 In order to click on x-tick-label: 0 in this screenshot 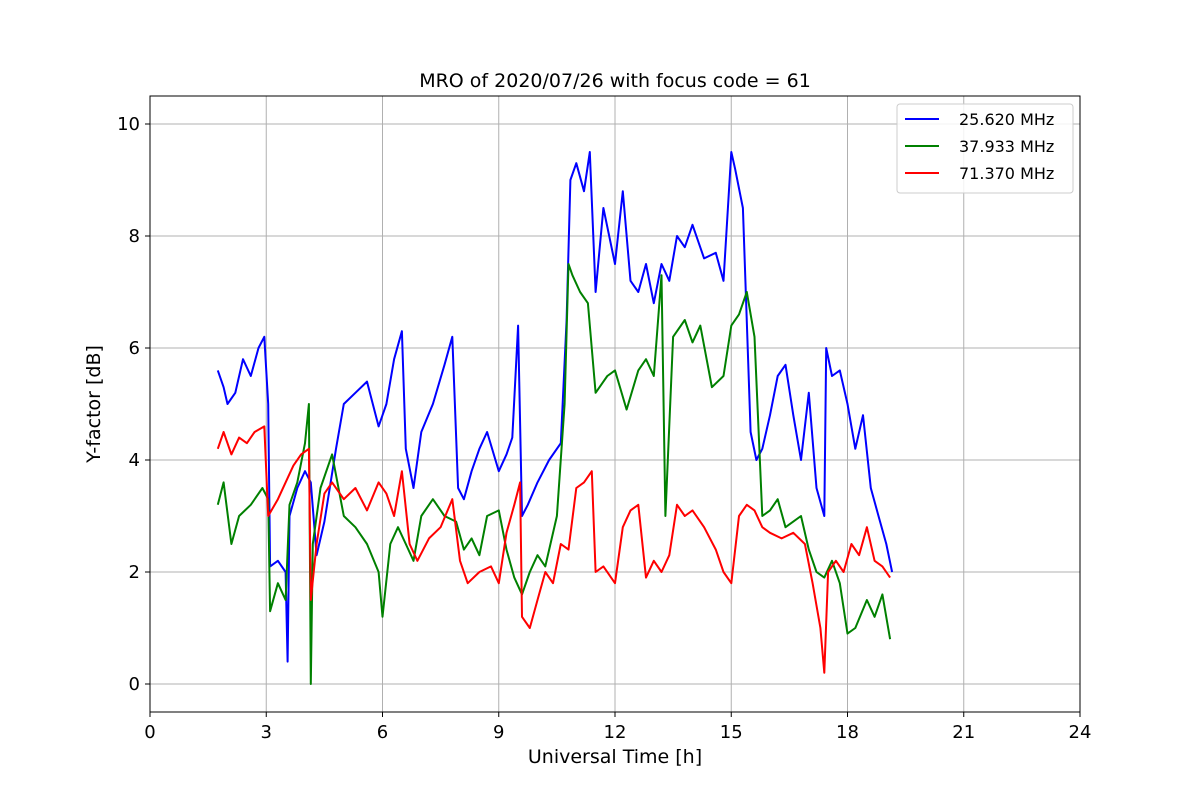, I will do `click(149, 732)`.